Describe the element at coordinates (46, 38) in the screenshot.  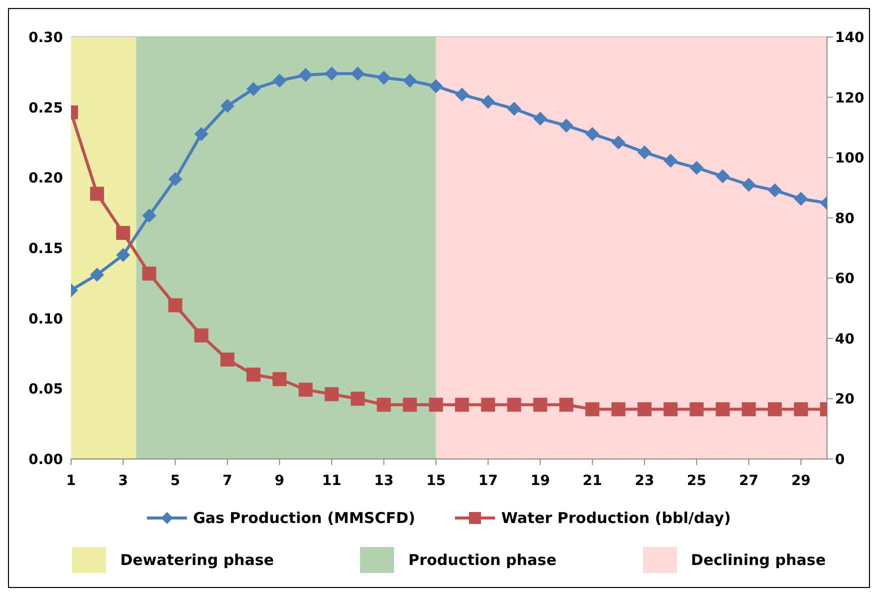
I see `y-tick-label: 0.30` at that location.